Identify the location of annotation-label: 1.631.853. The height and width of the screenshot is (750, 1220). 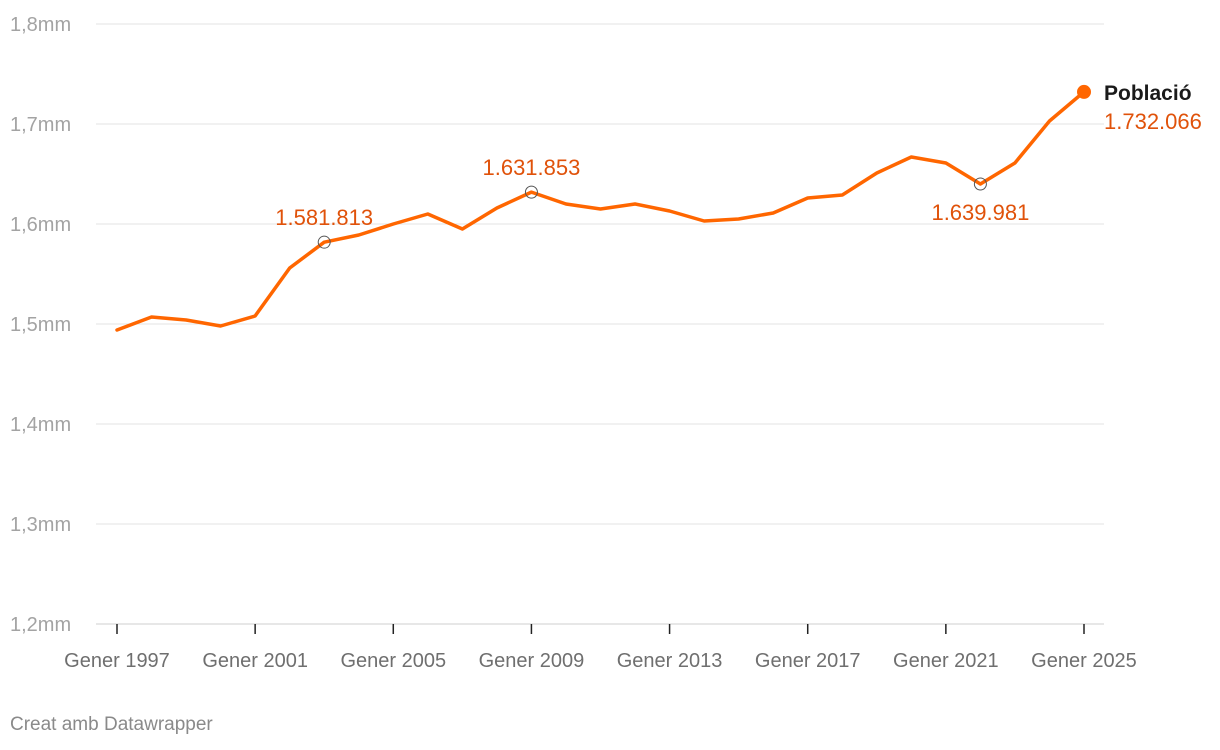
(531, 167).